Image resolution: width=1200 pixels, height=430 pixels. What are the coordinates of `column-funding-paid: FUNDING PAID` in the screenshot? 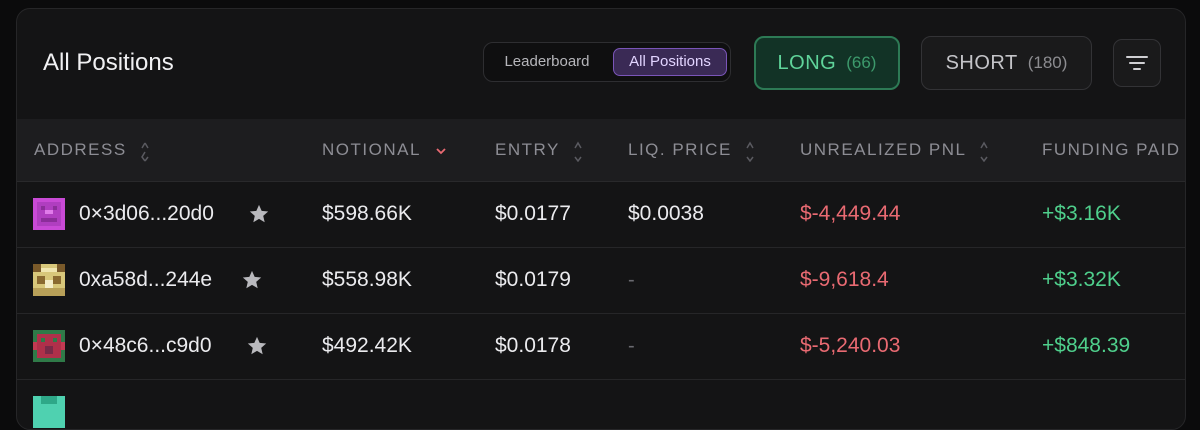 It's located at (1111, 150).